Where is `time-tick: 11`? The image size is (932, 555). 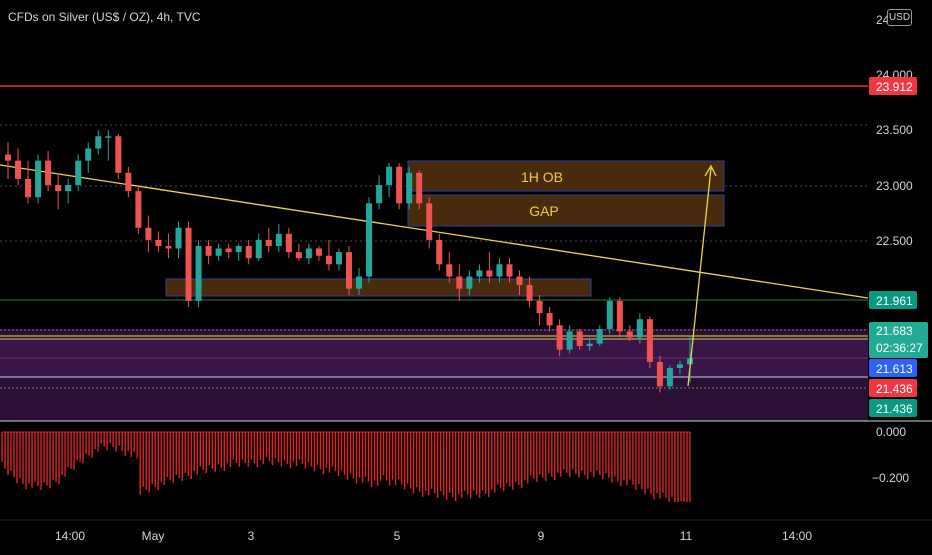
time-tick: 11 is located at coordinates (686, 536).